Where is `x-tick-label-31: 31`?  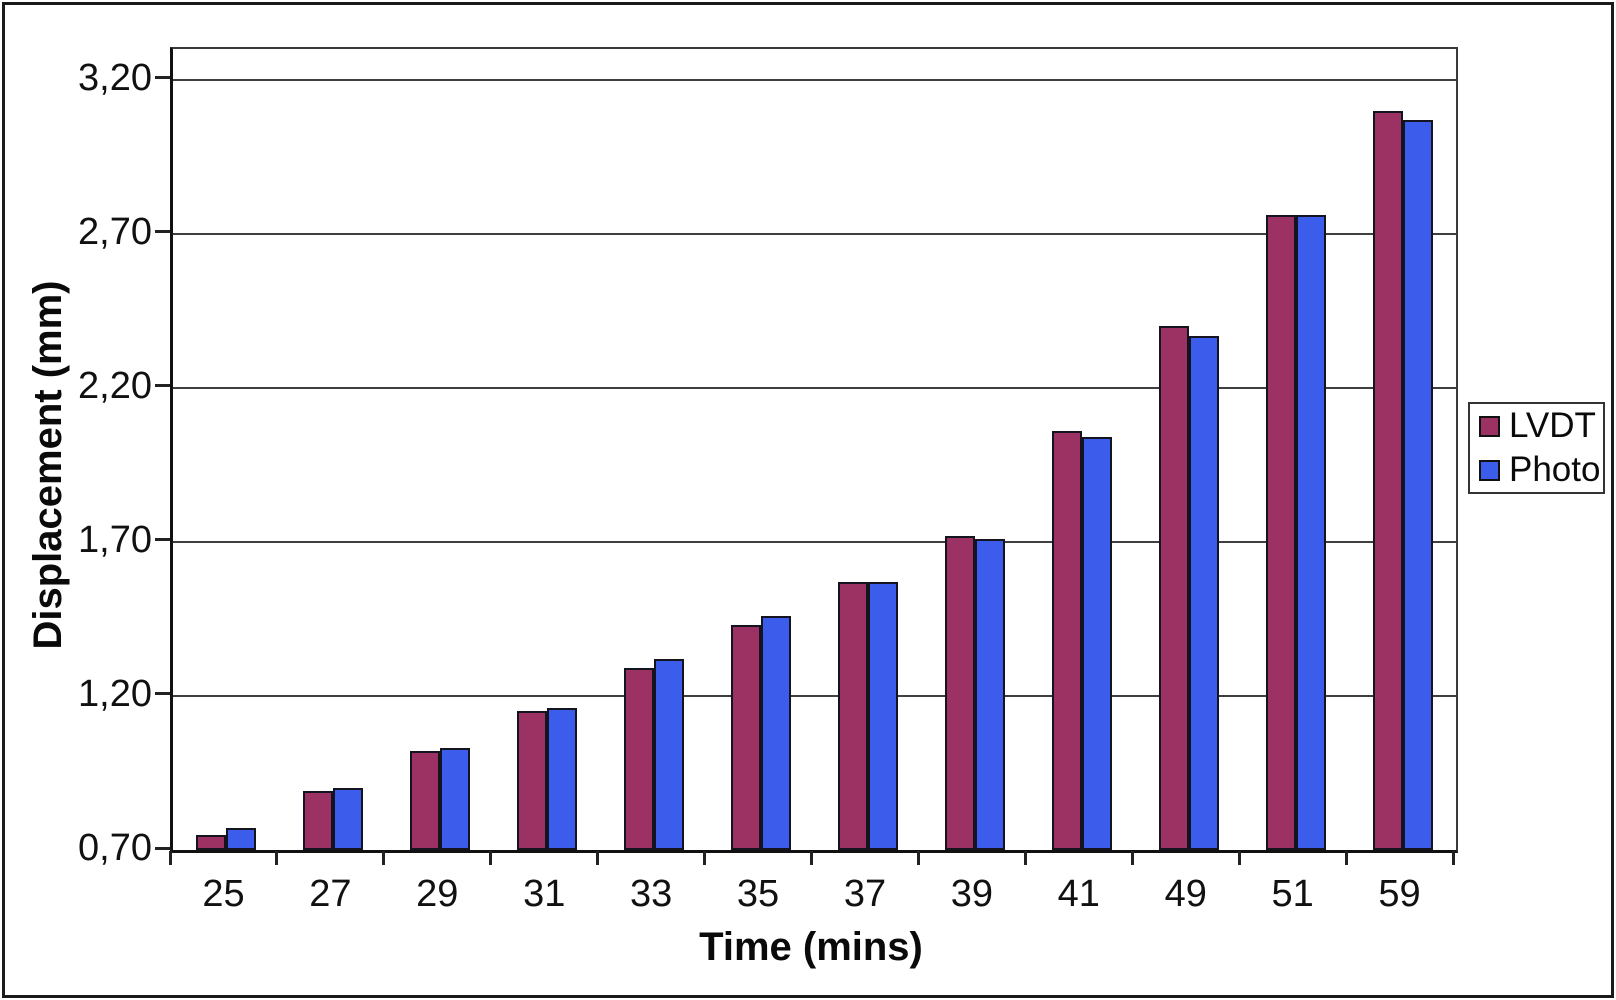 x-tick-label-31: 31 is located at coordinates (544, 894).